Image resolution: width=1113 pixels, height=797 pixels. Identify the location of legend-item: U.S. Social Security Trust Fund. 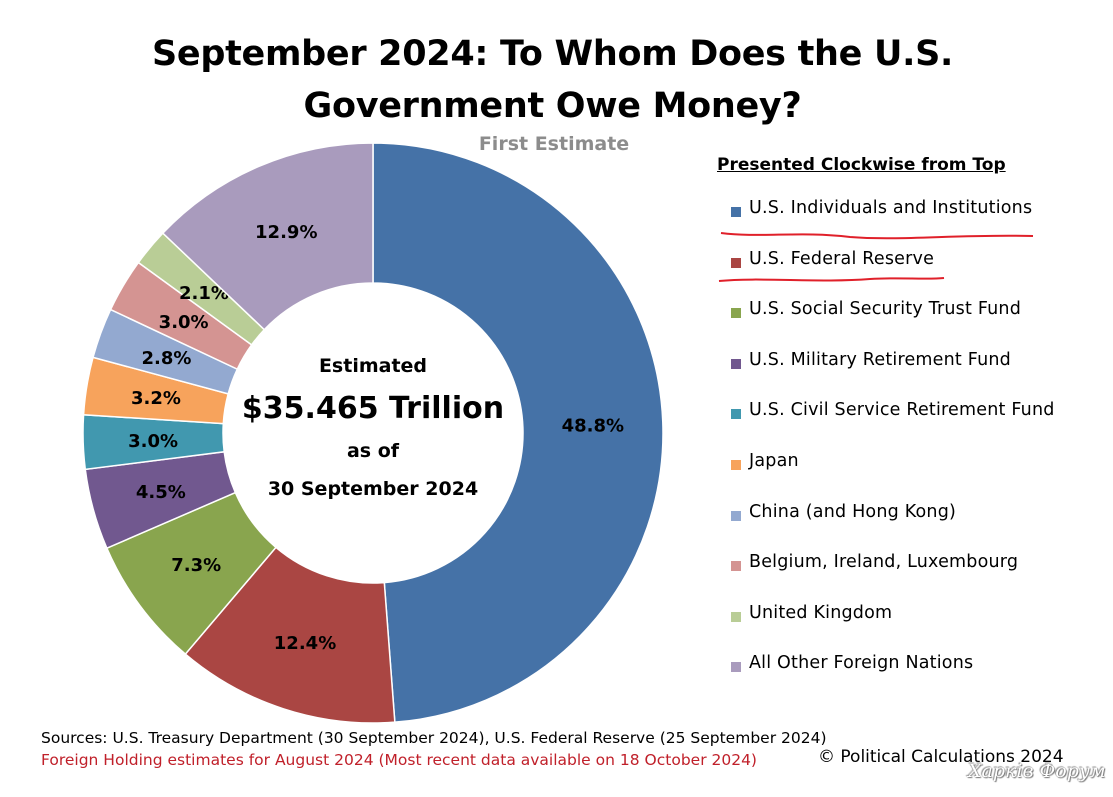
(893, 324).